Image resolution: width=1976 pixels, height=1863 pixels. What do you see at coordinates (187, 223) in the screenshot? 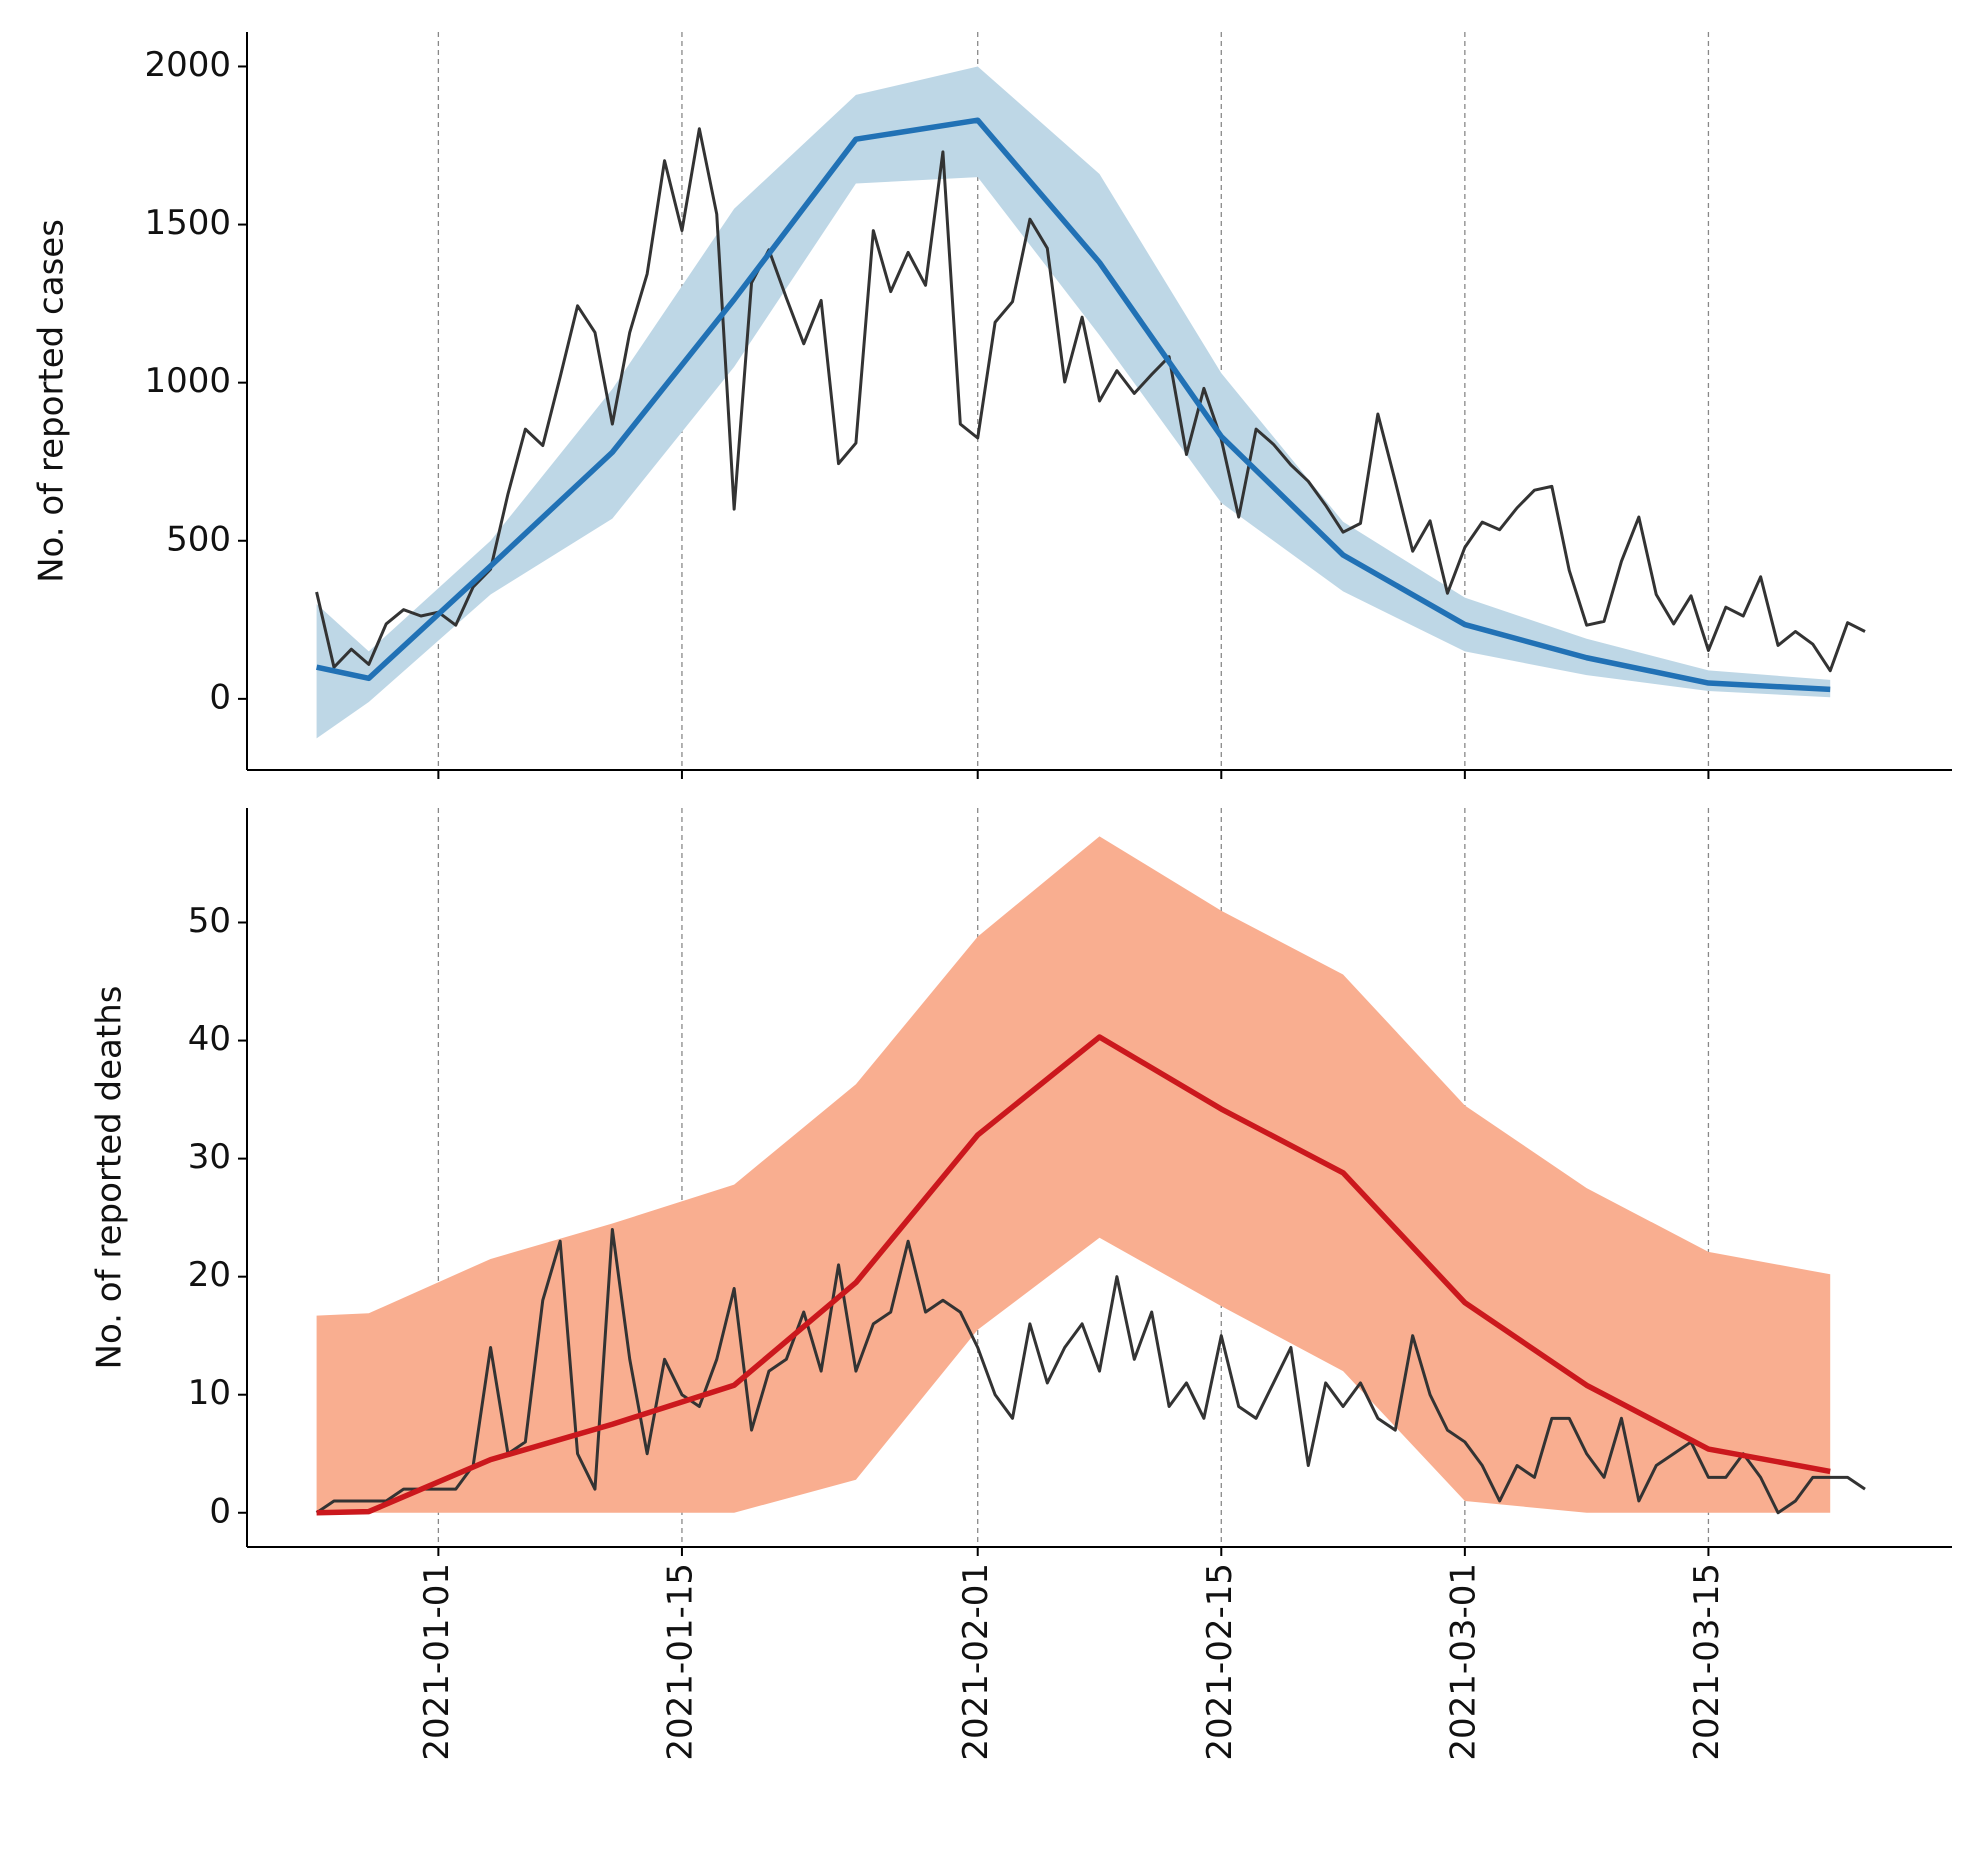
I see `y-tick-label: 1500` at bounding box center [187, 223].